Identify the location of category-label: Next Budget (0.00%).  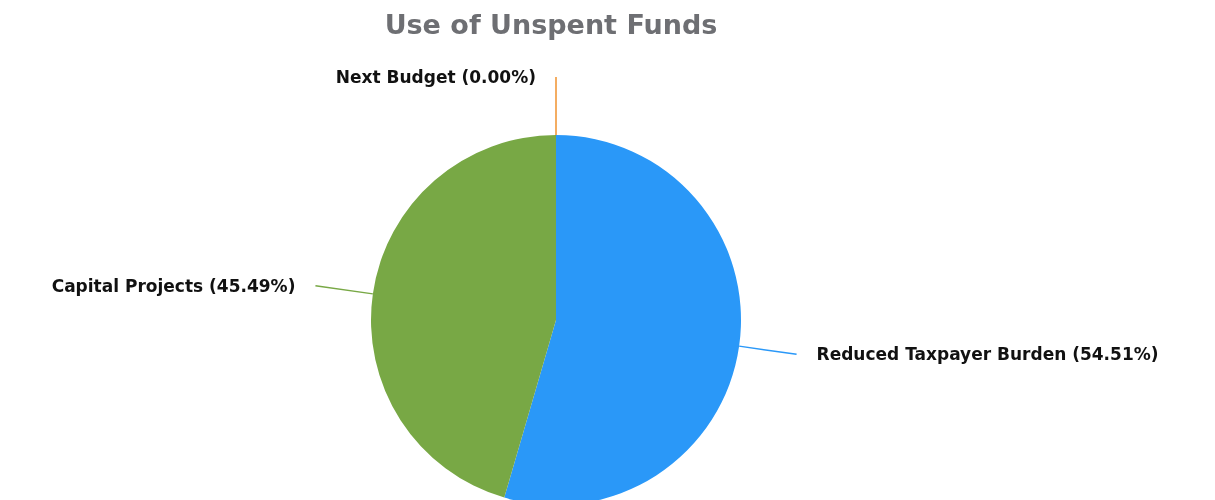
(435, 77).